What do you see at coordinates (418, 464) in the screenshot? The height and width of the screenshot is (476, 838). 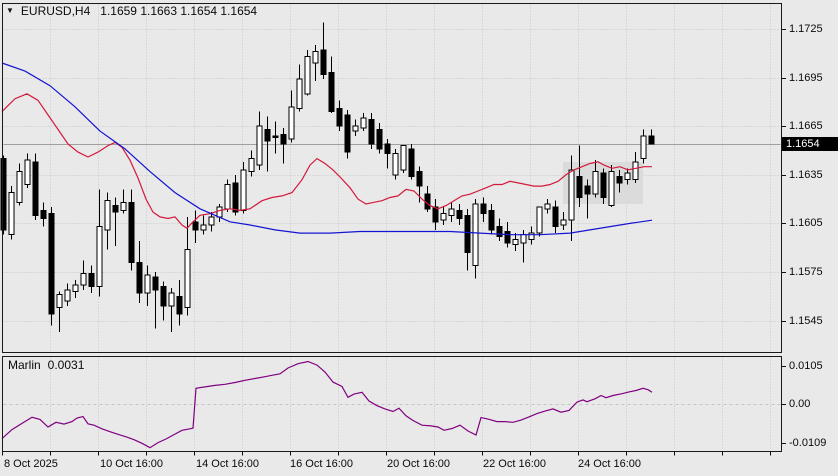 I see `time-axis-label: 20 Oct 16:00` at bounding box center [418, 464].